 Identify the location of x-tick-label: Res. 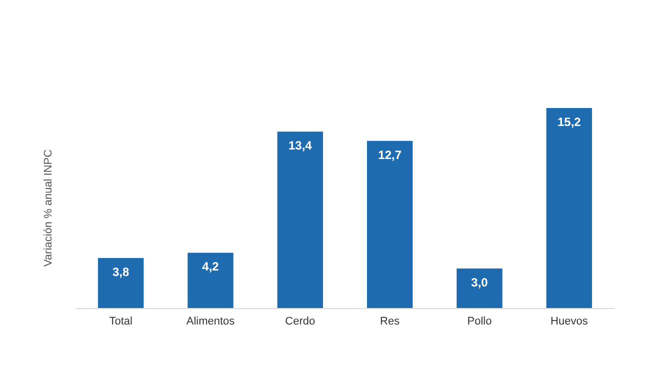
(390, 322).